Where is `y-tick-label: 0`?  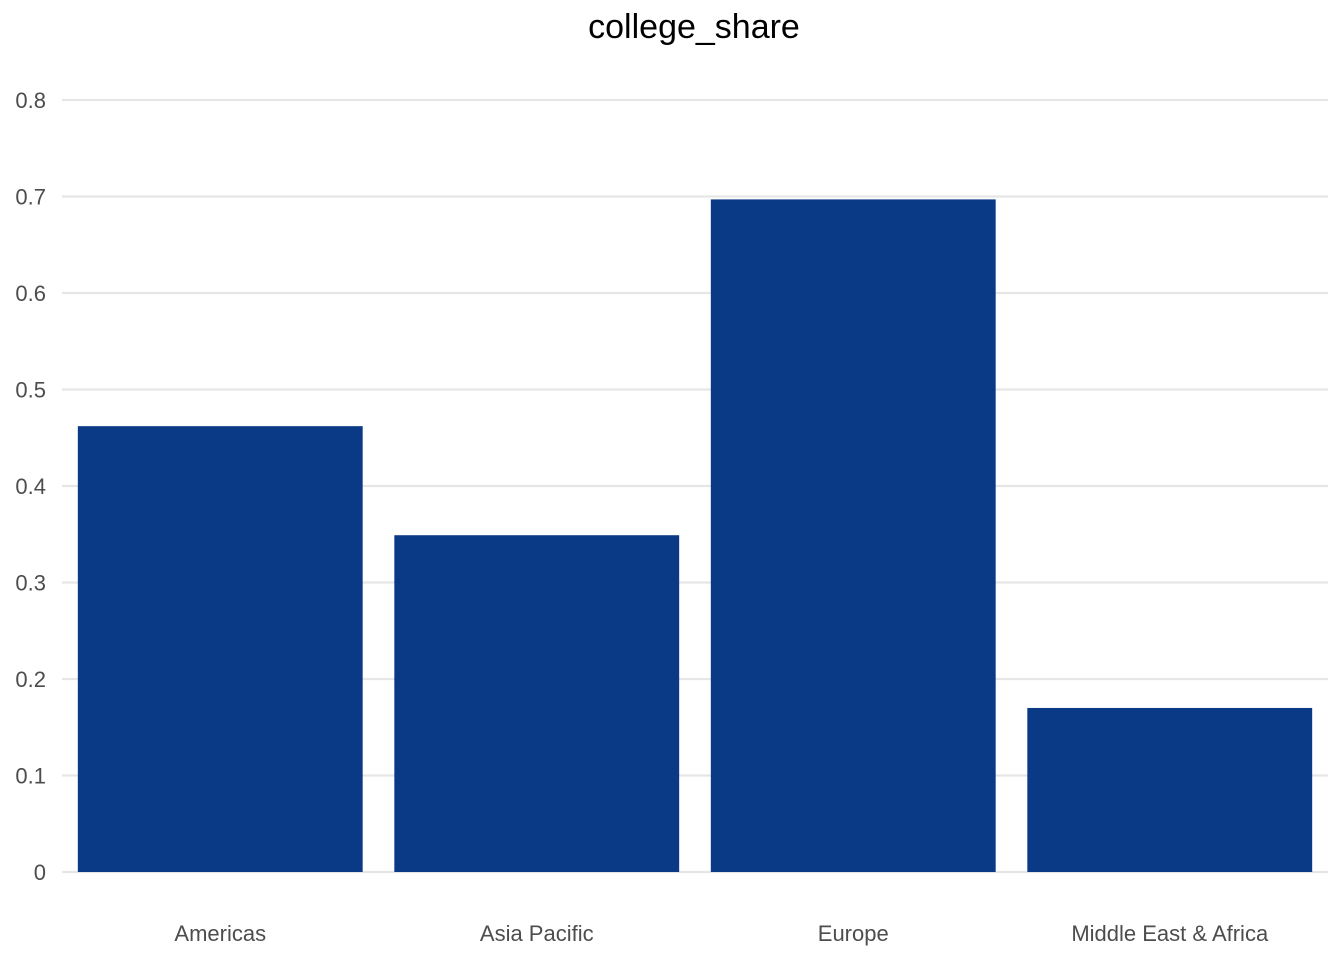 y-tick-label: 0 is located at coordinates (40, 872).